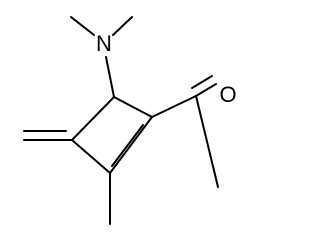  Describe the element at coordinates (104, 43) in the screenshot. I see `atom-label: N` at that location.